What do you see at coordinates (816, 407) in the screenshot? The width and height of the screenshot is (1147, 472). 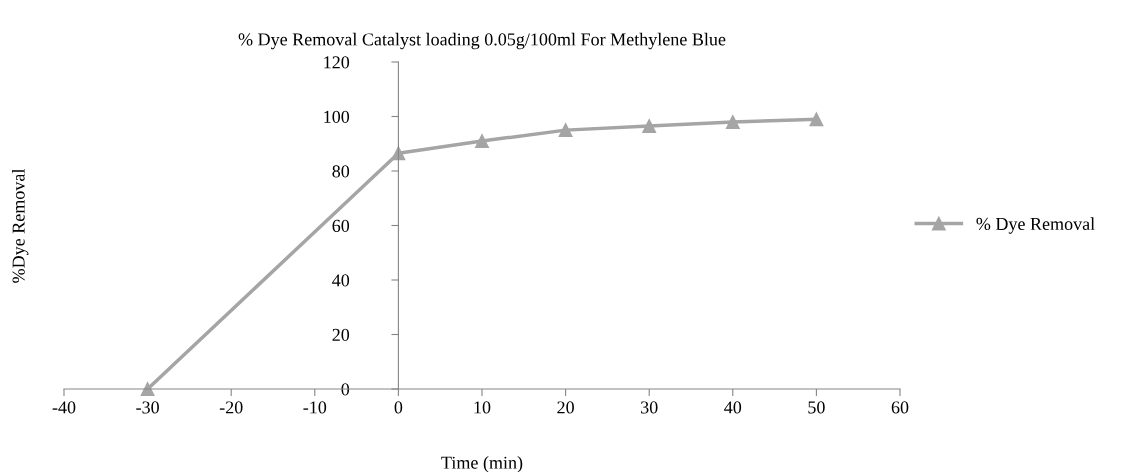 I see `x-tick-label: 50` at bounding box center [816, 407].